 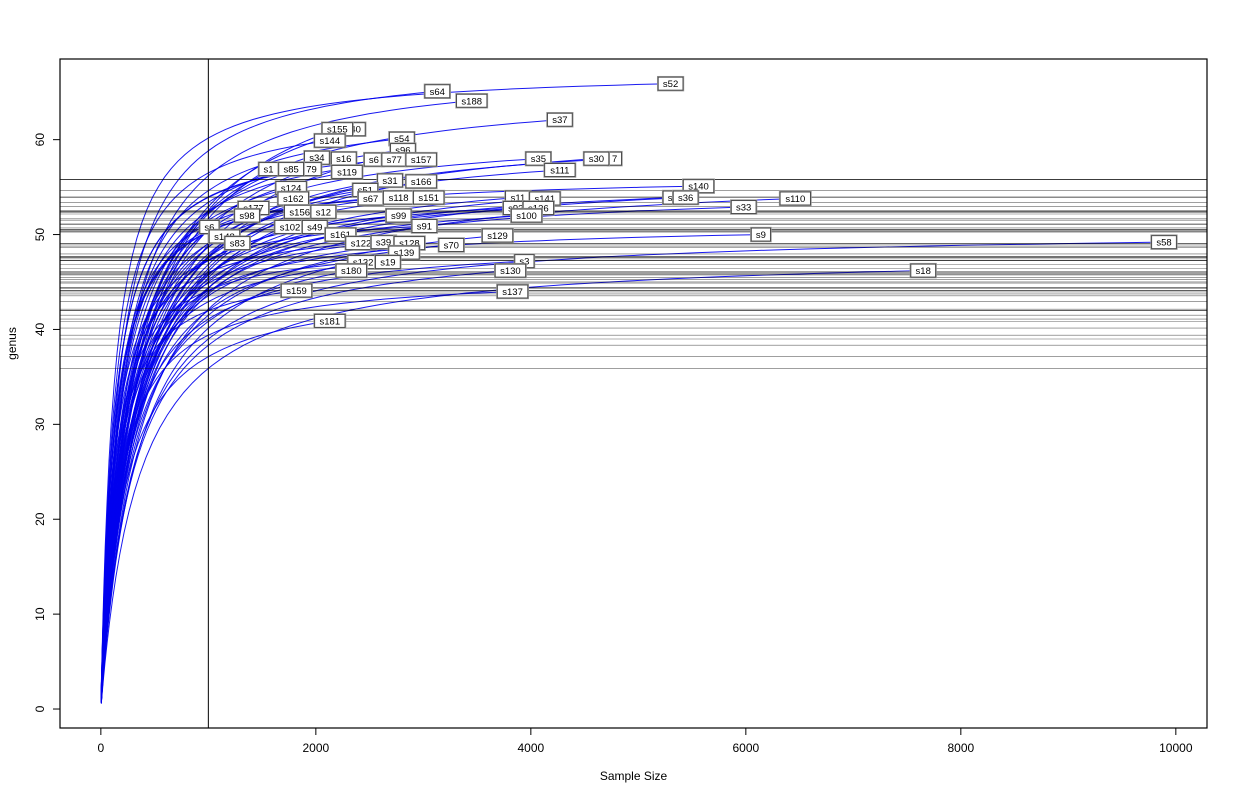 What do you see at coordinates (269, 170) in the screenshot?
I see `sample-label: s1` at bounding box center [269, 170].